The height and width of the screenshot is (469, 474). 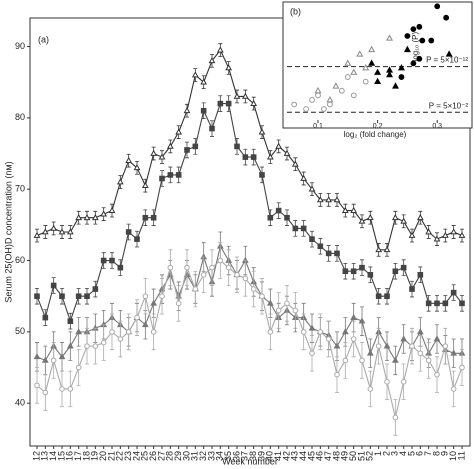 I want to click on x-tick-label: 32, so click(x=203, y=456).